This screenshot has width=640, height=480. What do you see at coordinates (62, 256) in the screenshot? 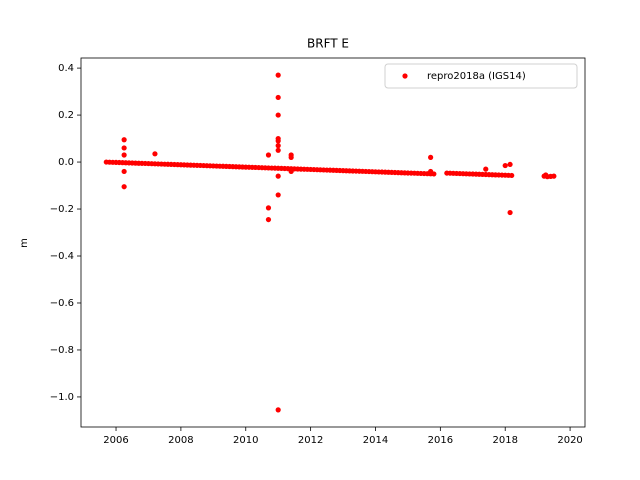
I see `y-tick-label: −0.4` at bounding box center [62, 256].